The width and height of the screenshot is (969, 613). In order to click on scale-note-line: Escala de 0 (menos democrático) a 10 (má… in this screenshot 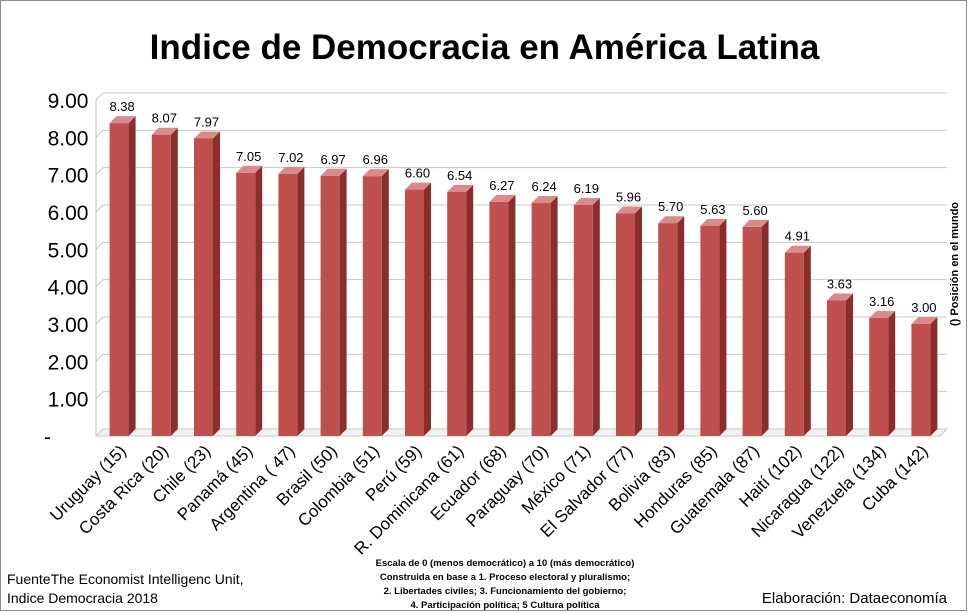, I will do `click(505, 563)`.